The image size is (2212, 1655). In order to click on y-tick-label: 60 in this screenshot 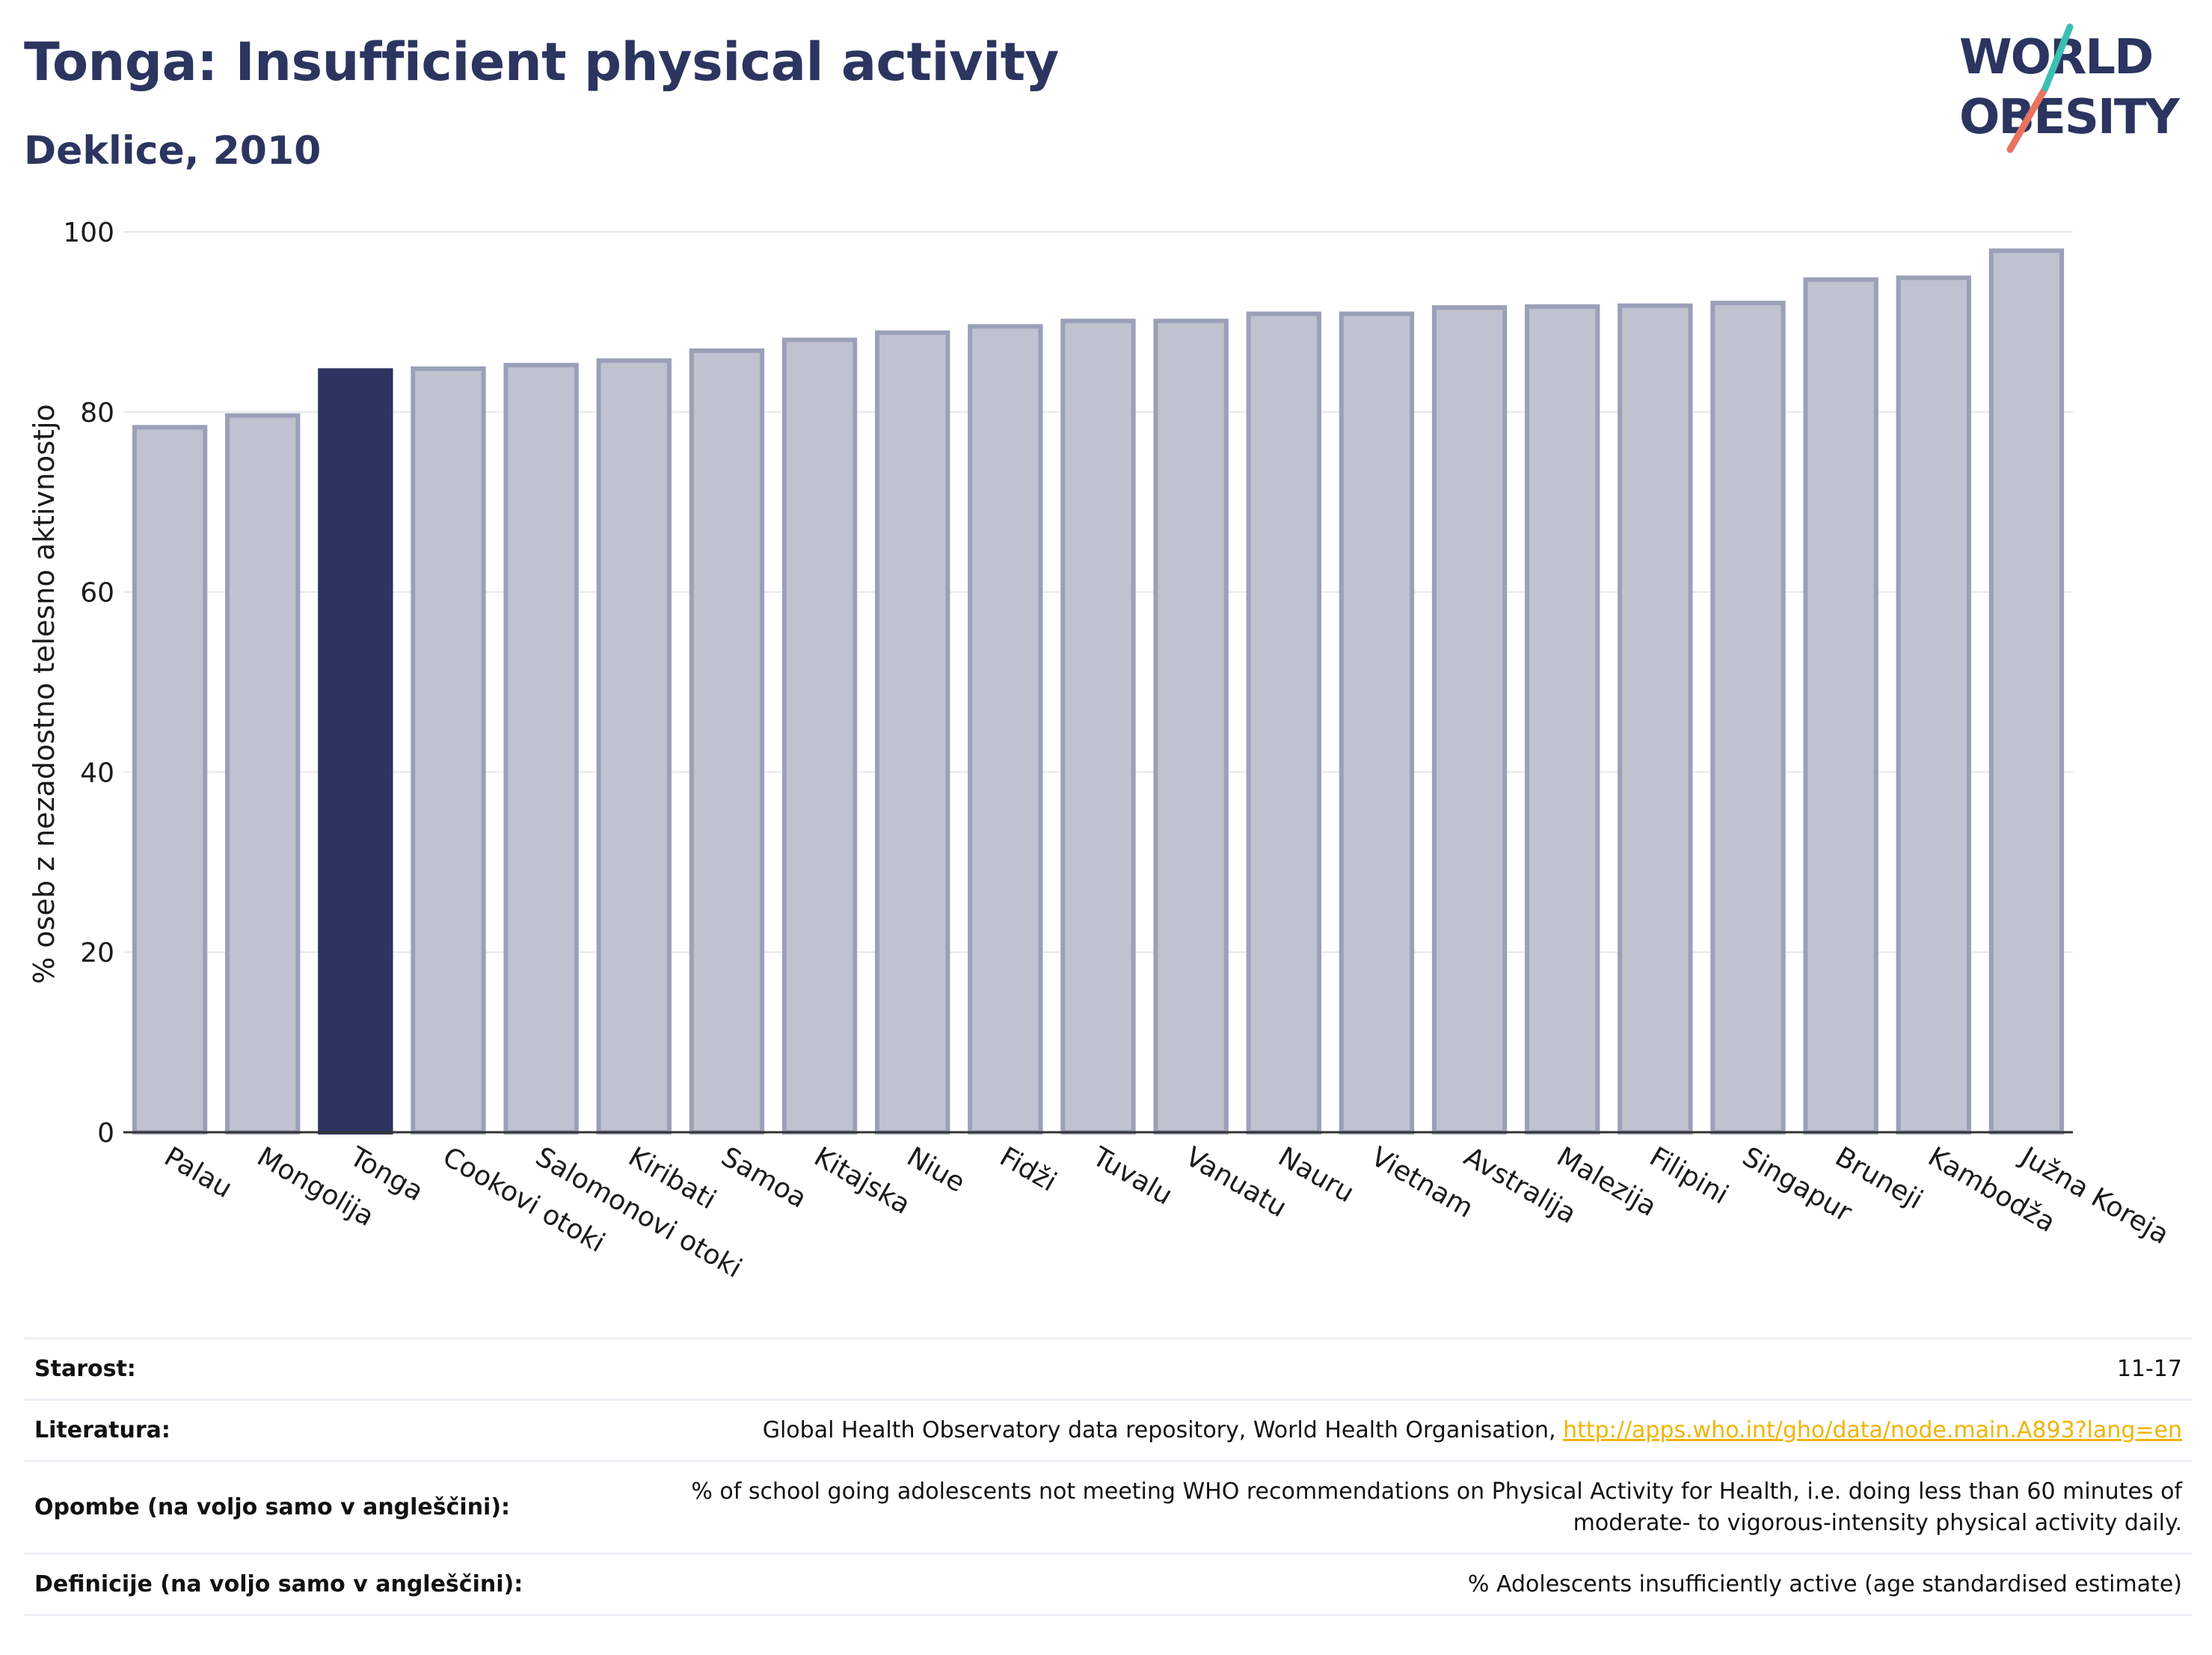, I will do `click(97, 593)`.